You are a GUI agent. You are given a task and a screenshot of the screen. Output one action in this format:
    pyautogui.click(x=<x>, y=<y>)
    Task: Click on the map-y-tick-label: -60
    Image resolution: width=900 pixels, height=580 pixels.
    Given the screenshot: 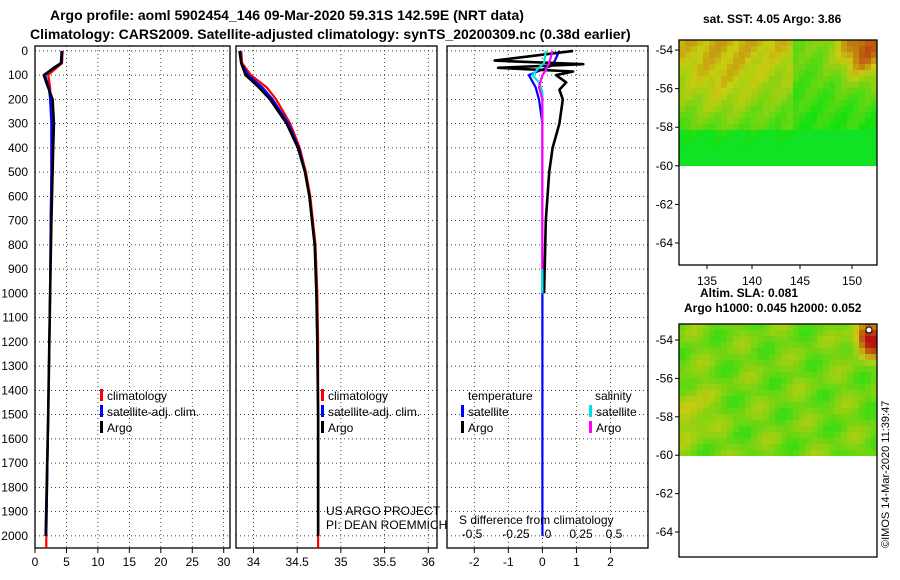 What is the action you would take?
    pyautogui.click(x=665, y=166)
    